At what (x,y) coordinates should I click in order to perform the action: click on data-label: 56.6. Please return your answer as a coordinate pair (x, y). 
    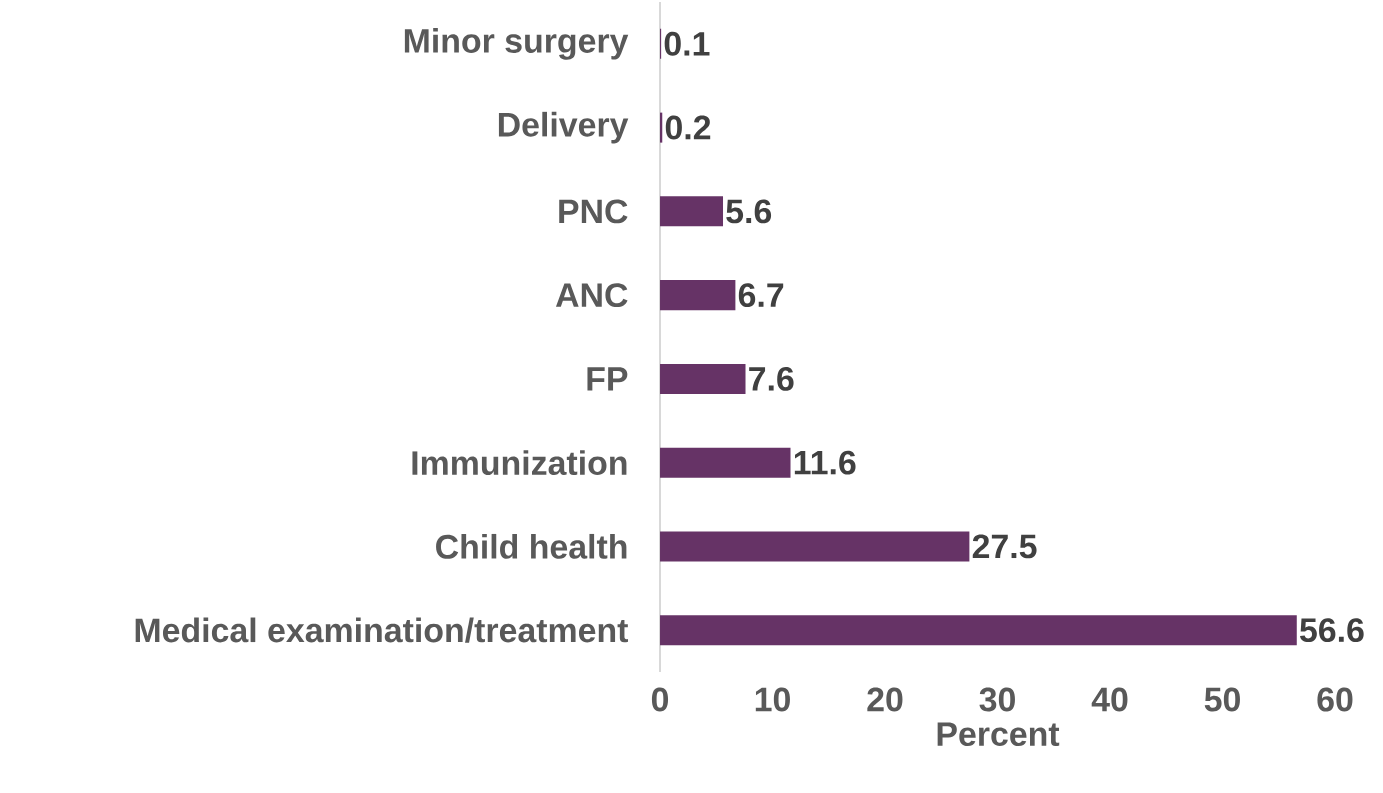
    Looking at the image, I should click on (1332, 630).